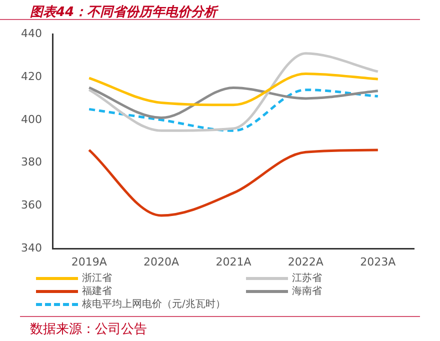 The image size is (440, 341). Describe the element at coordinates (31, 205) in the screenshot. I see `y-tick-label: 360` at that location.